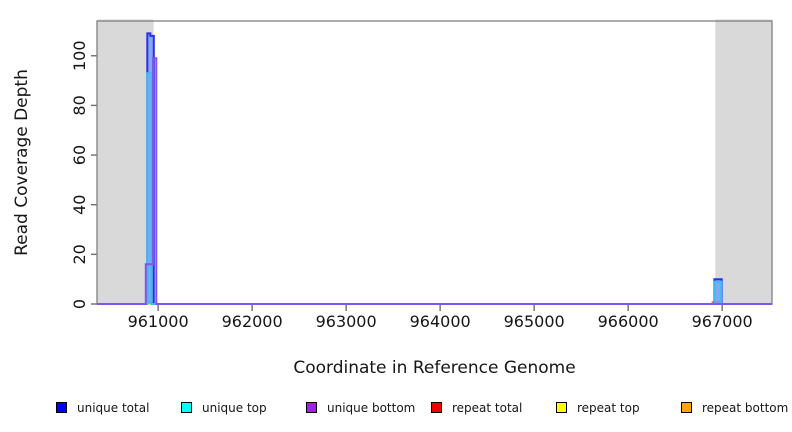 This screenshot has width=792, height=432. Describe the element at coordinates (608, 408) in the screenshot. I see `legend-label: repeat top` at that location.